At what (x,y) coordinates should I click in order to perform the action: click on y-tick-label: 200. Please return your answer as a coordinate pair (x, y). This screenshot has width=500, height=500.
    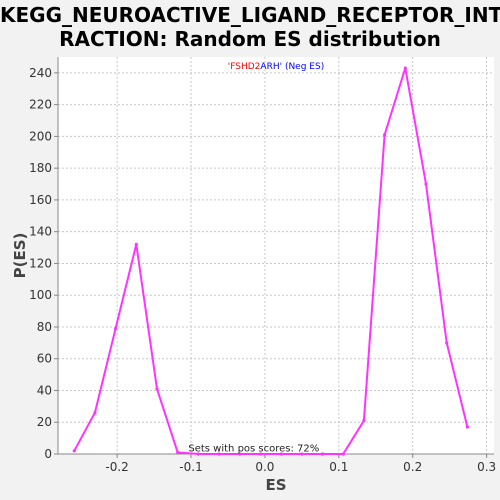
    Looking at the image, I should click on (40, 136).